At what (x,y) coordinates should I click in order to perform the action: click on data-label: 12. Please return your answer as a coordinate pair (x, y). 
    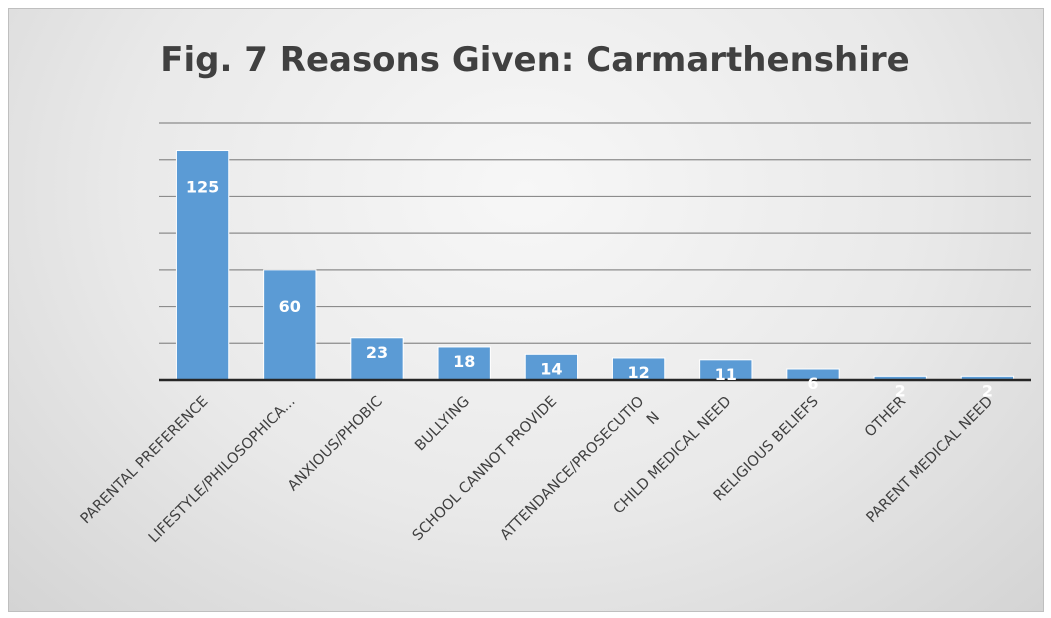
    Looking at the image, I should click on (638, 372).